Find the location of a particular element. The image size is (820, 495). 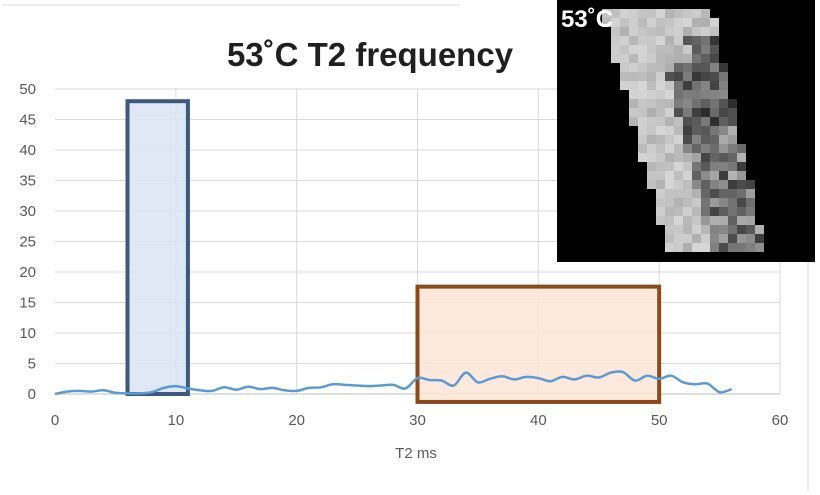

y-tick-label: 30 is located at coordinates (27, 211).